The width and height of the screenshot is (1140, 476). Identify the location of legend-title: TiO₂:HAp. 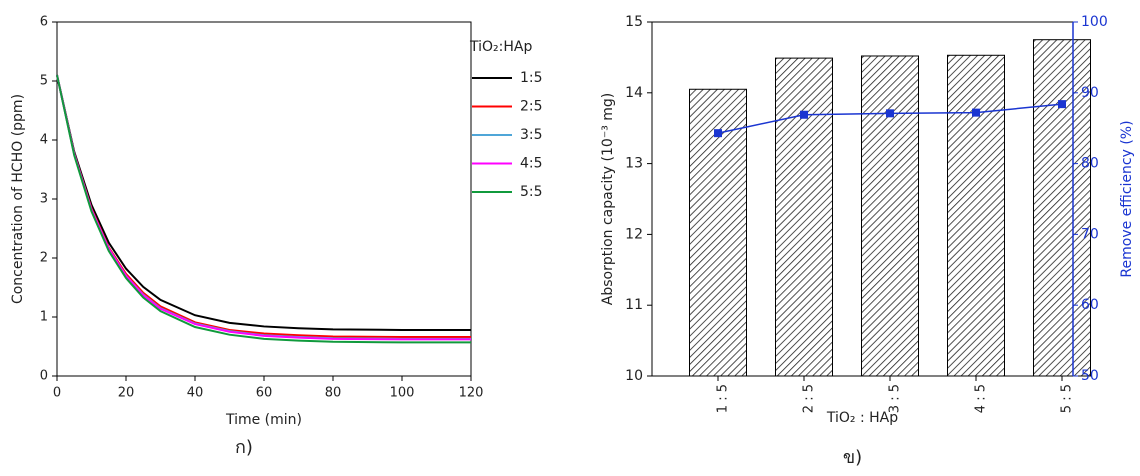
(500, 47).